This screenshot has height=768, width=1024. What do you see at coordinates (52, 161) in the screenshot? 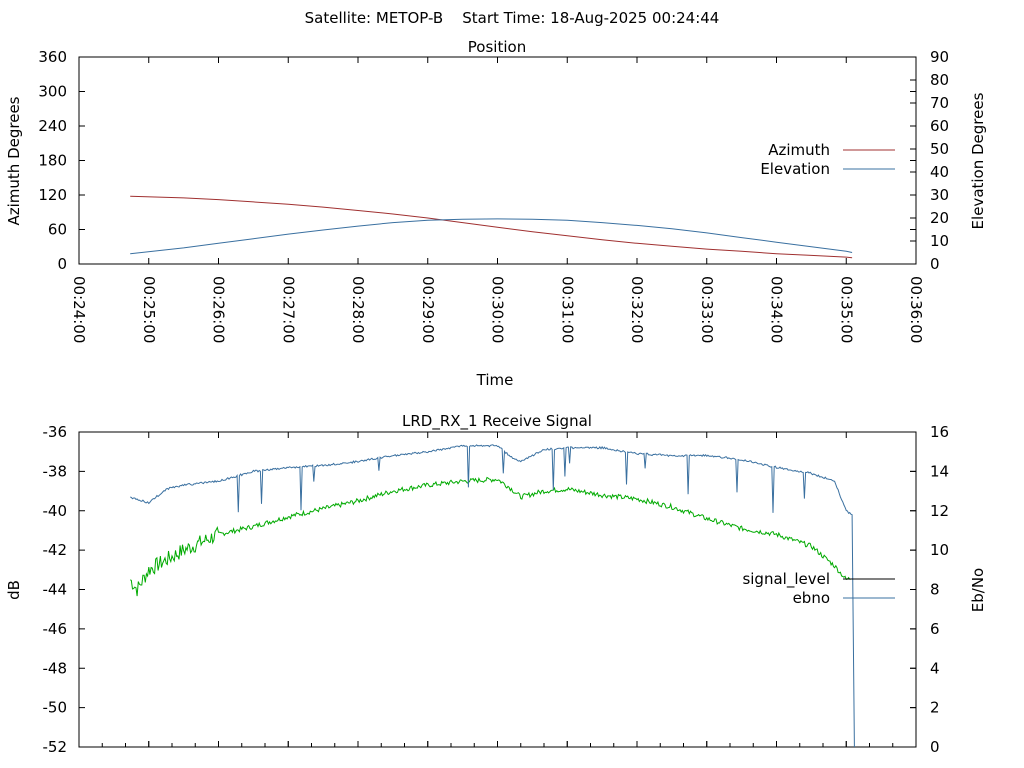
I see `left-y-tick-label: 180` at bounding box center [52, 161].